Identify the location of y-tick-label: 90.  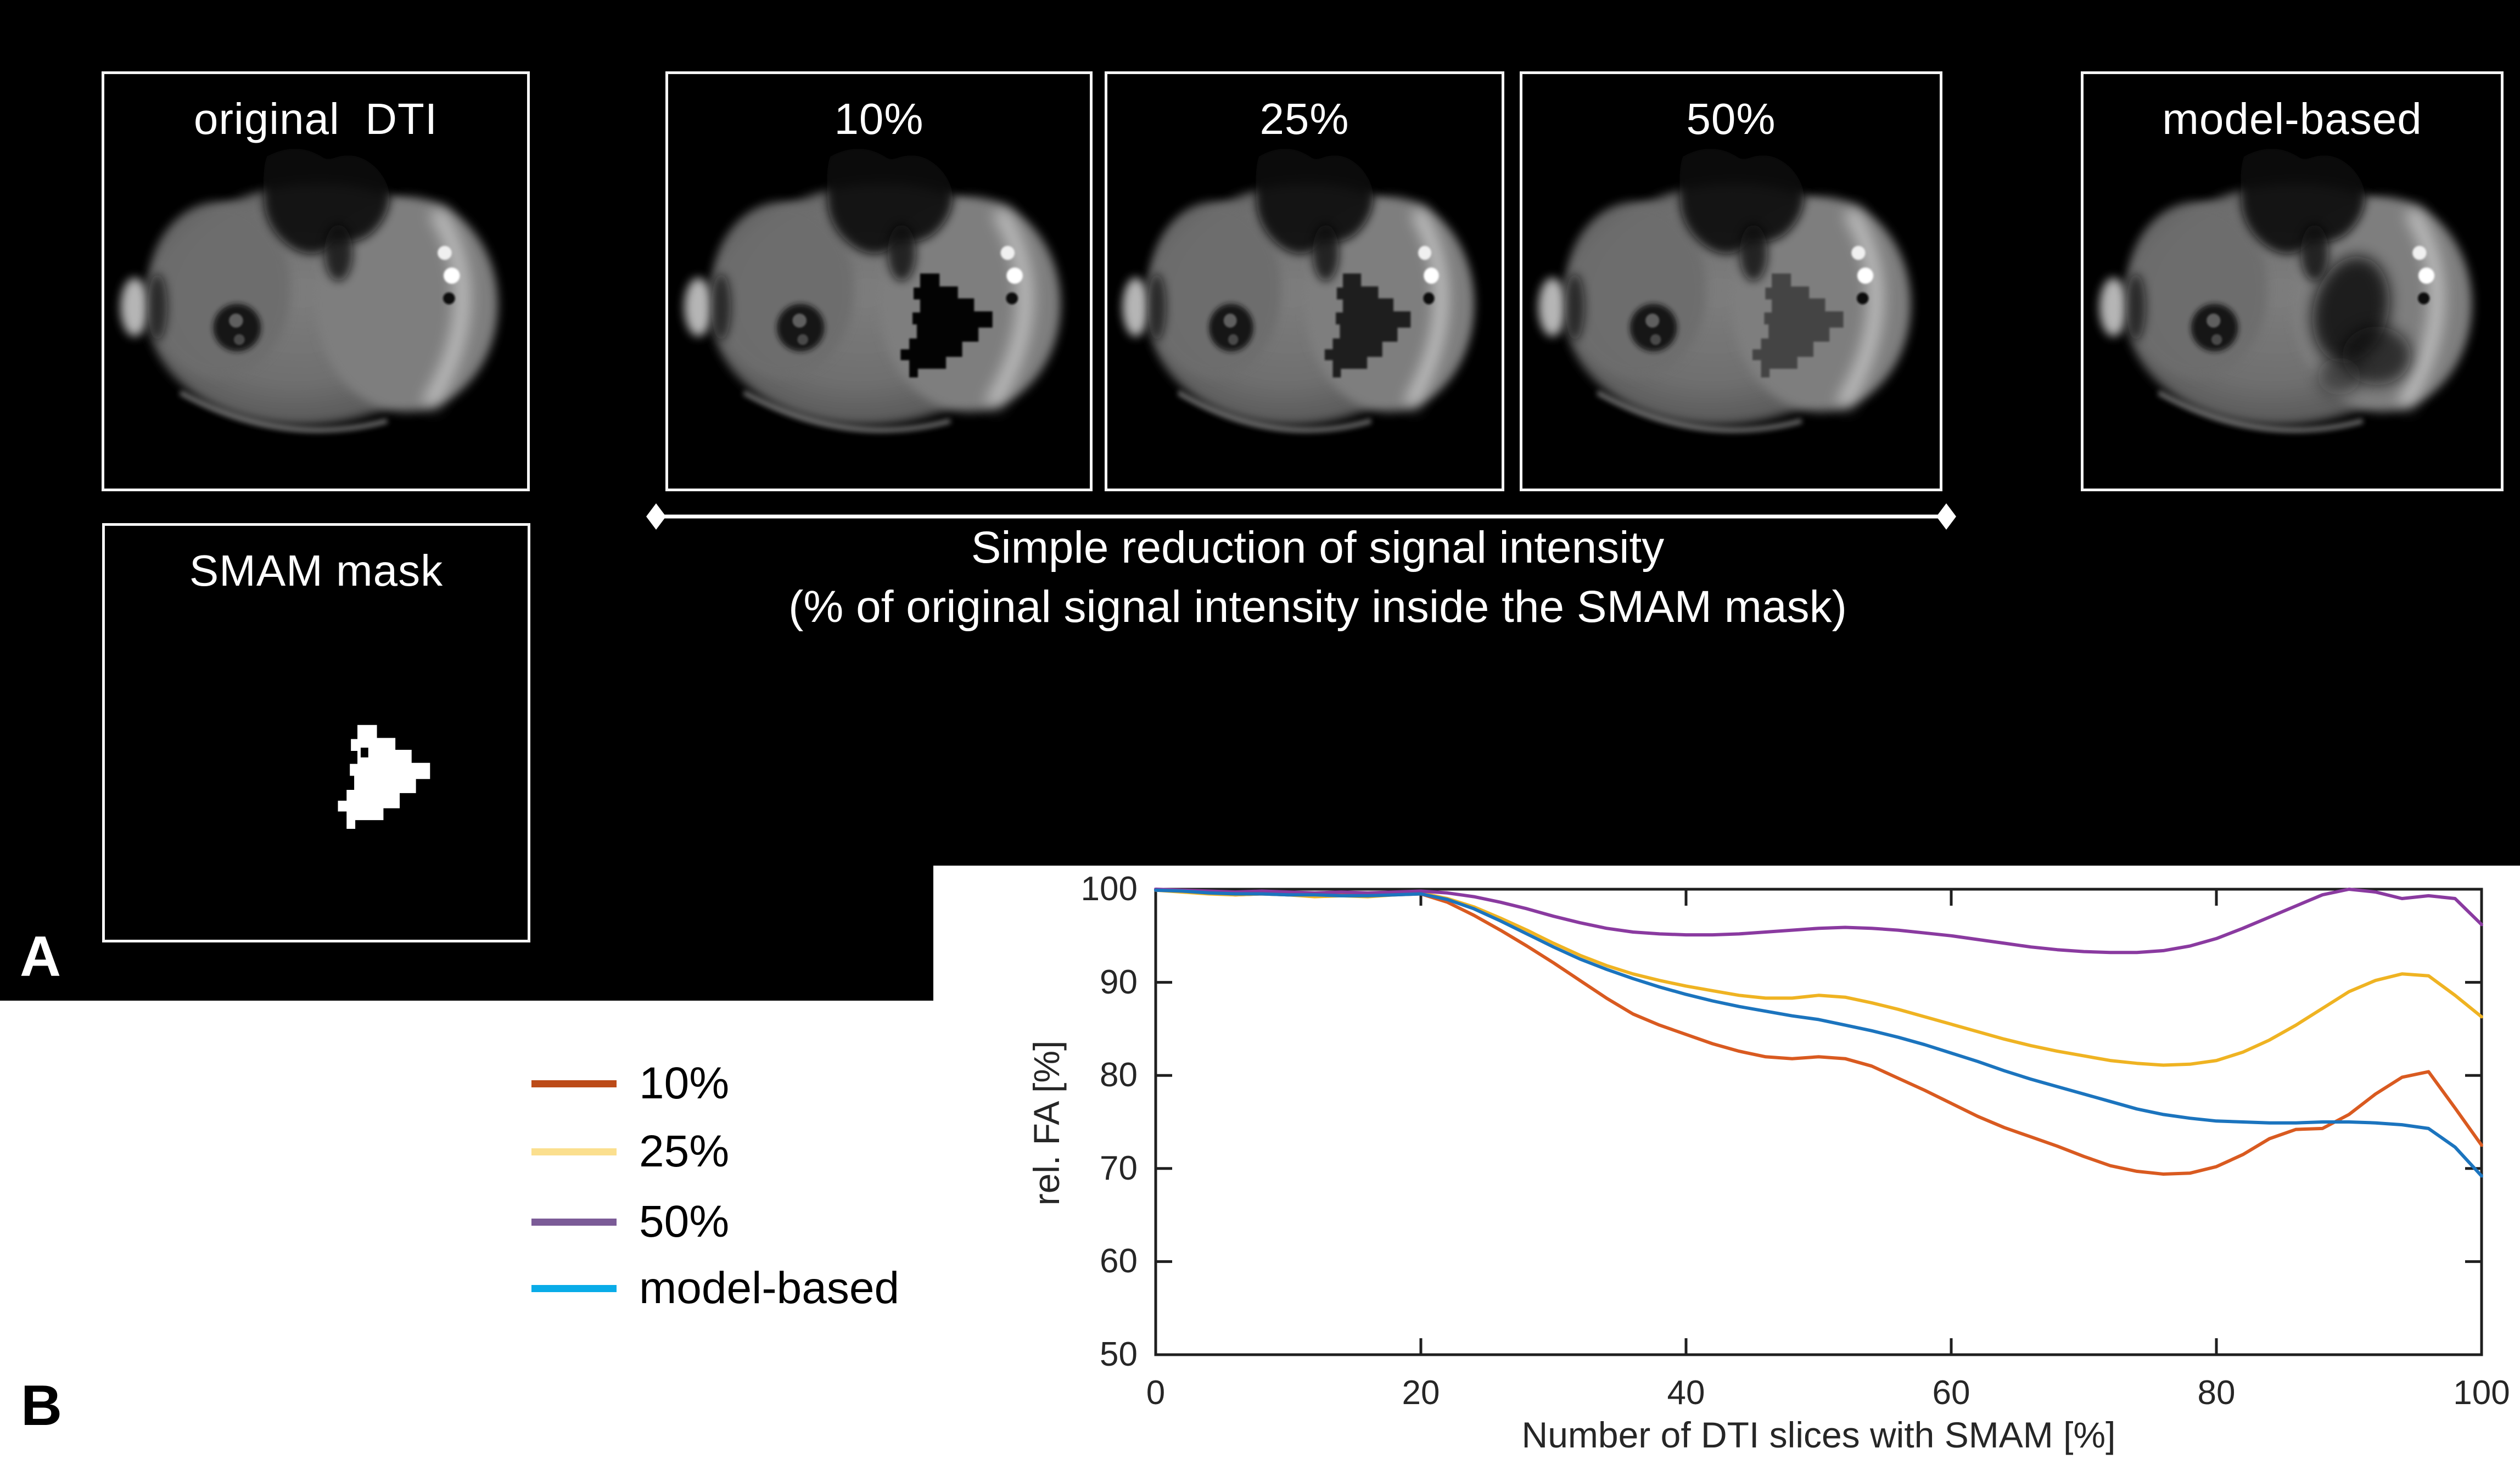
(1119, 982).